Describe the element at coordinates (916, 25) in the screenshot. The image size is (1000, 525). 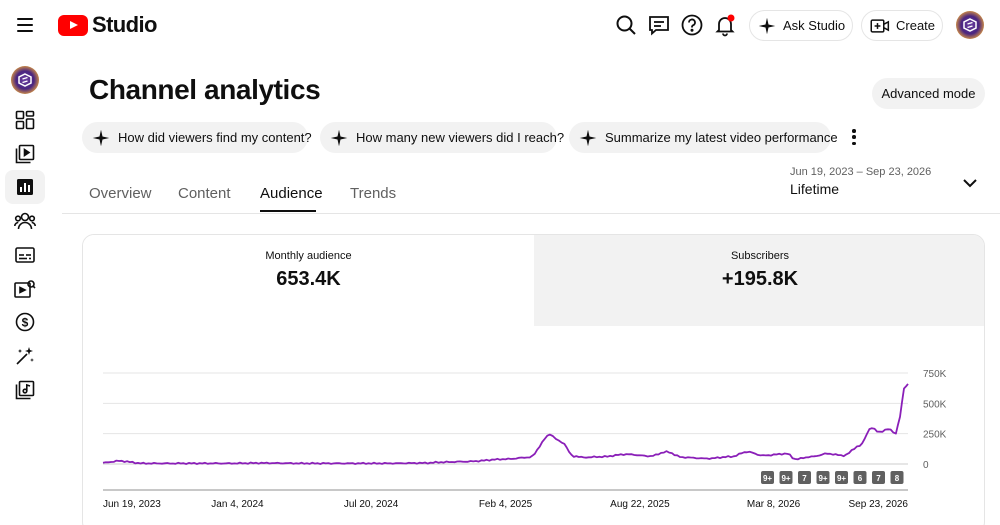
I see `create-label: Create` at that location.